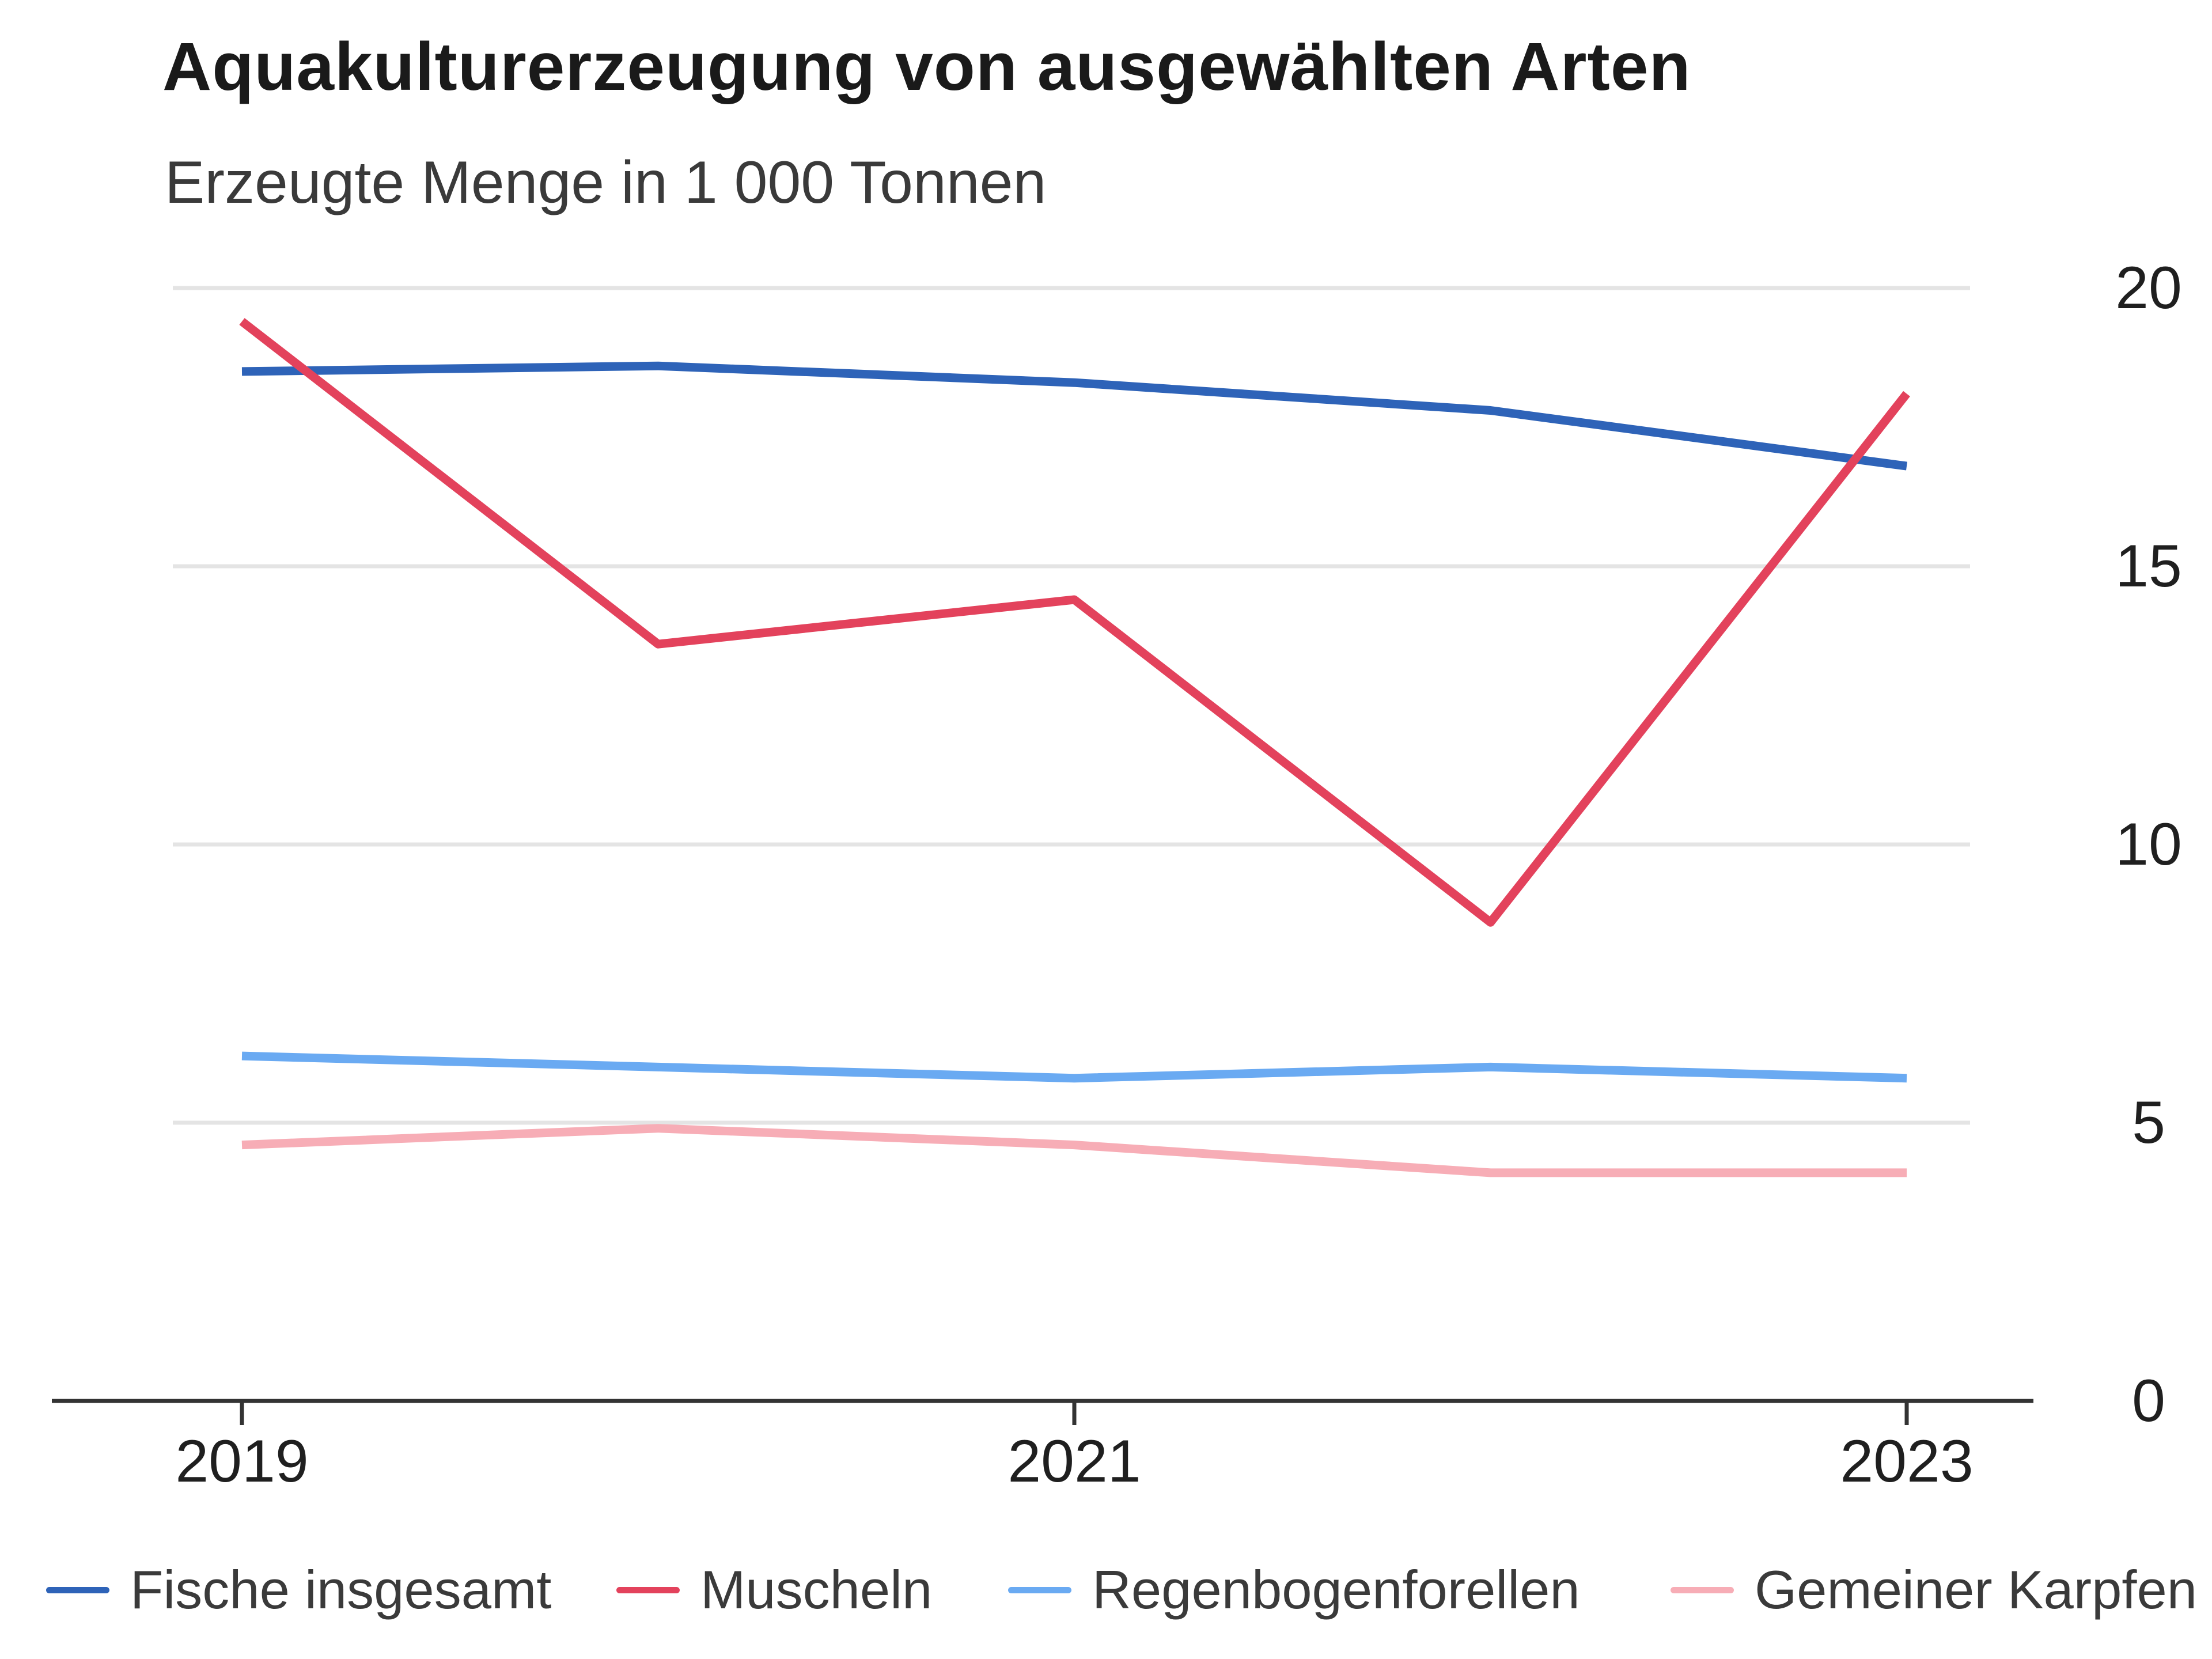 The height and width of the screenshot is (1659, 2212). Describe the element at coordinates (1074, 1150) in the screenshot. I see `series-line-gemeiner-karpfen` at that location.